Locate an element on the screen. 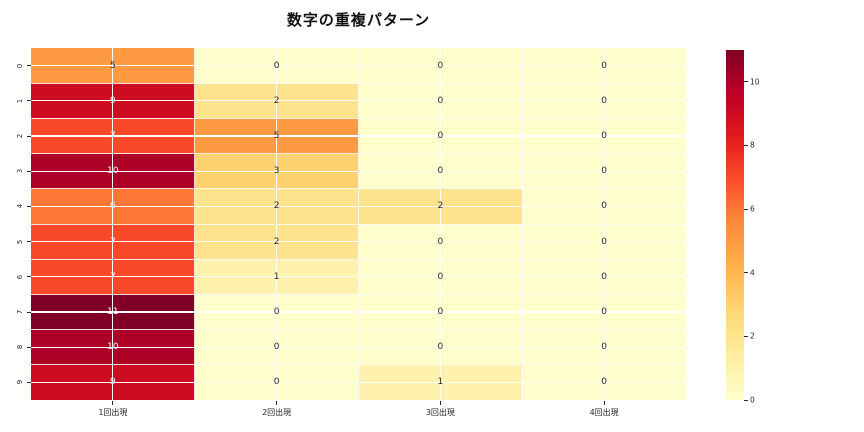  colorbar-tick-label: 2 is located at coordinates (752, 336).